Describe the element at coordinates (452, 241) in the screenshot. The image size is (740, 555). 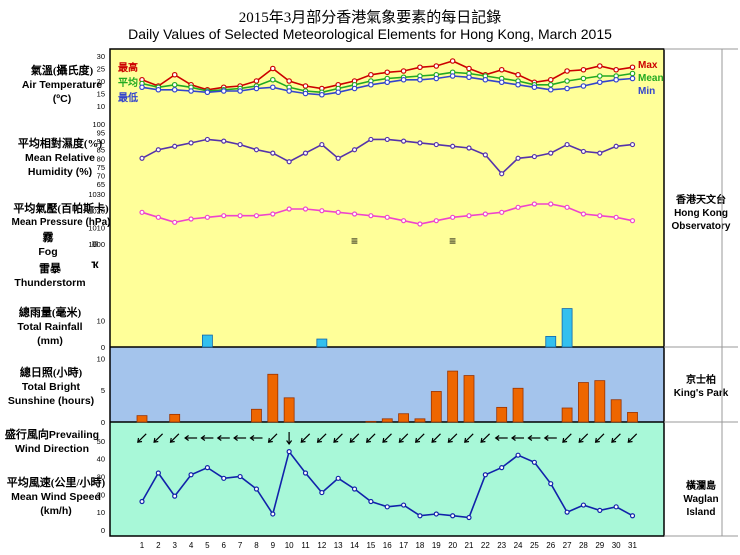
I see `fog-mark: ≡` at that location.